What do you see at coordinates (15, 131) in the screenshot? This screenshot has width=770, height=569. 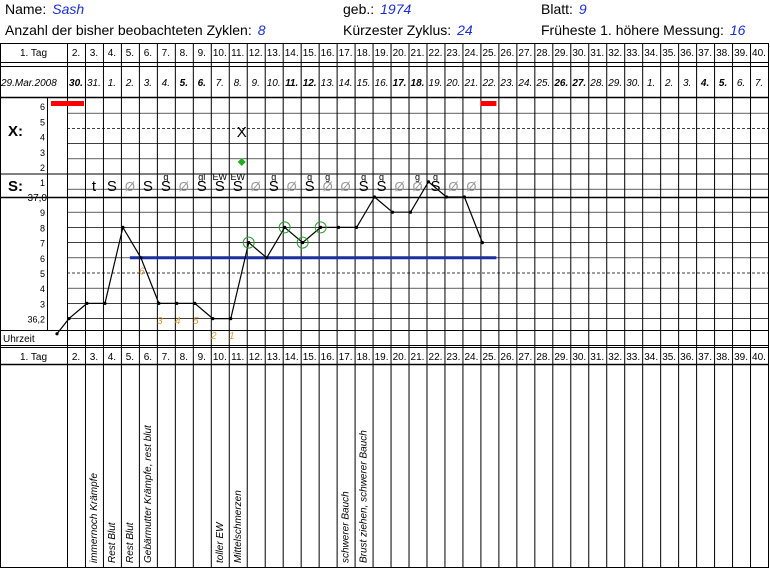 I see `x-row-label: X:` at bounding box center [15, 131].